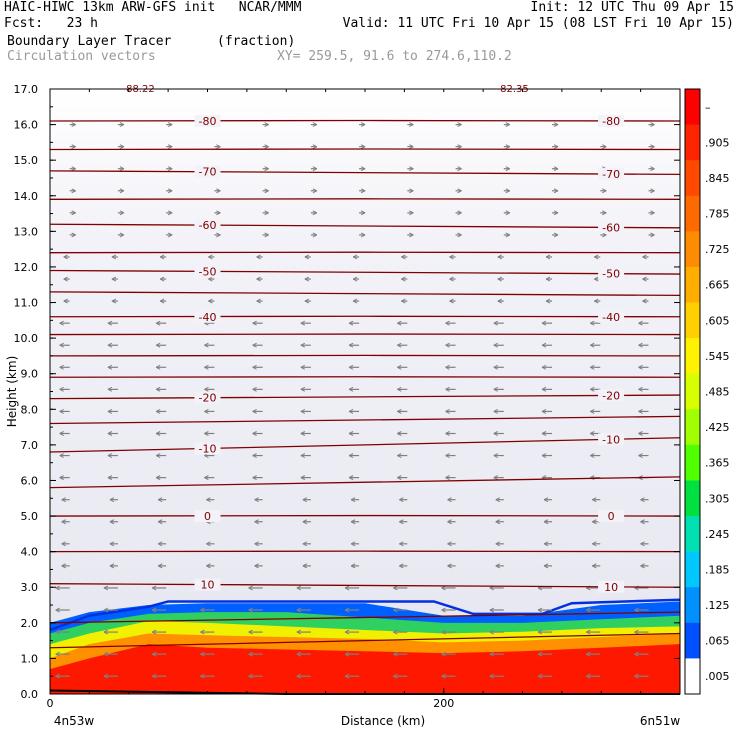 Image resolution: width=740 pixels, height=740 pixels. Describe the element at coordinates (611, 439) in the screenshot. I see `isotherm-label: -10` at that location.